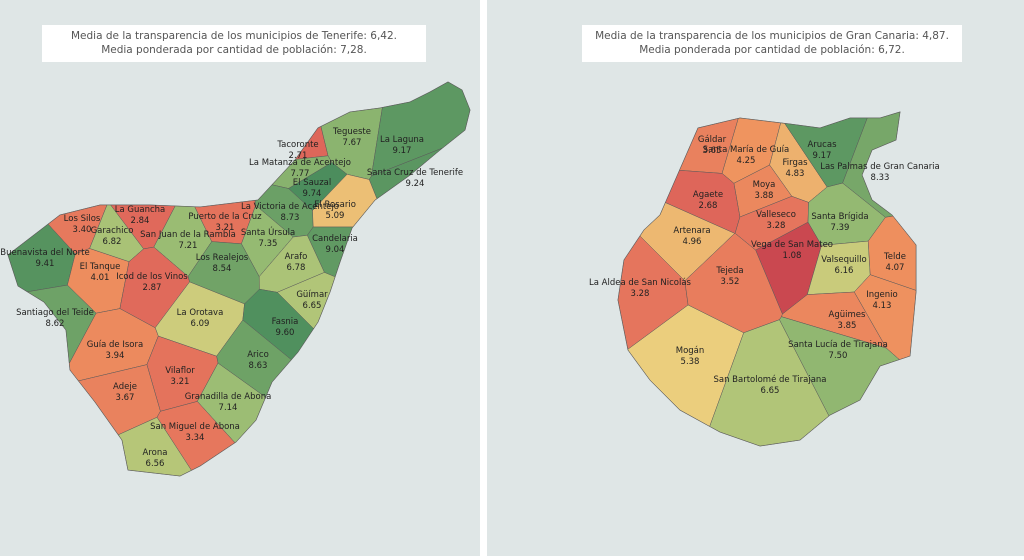  I want to click on municipality-value: 5.38, so click(690, 362).